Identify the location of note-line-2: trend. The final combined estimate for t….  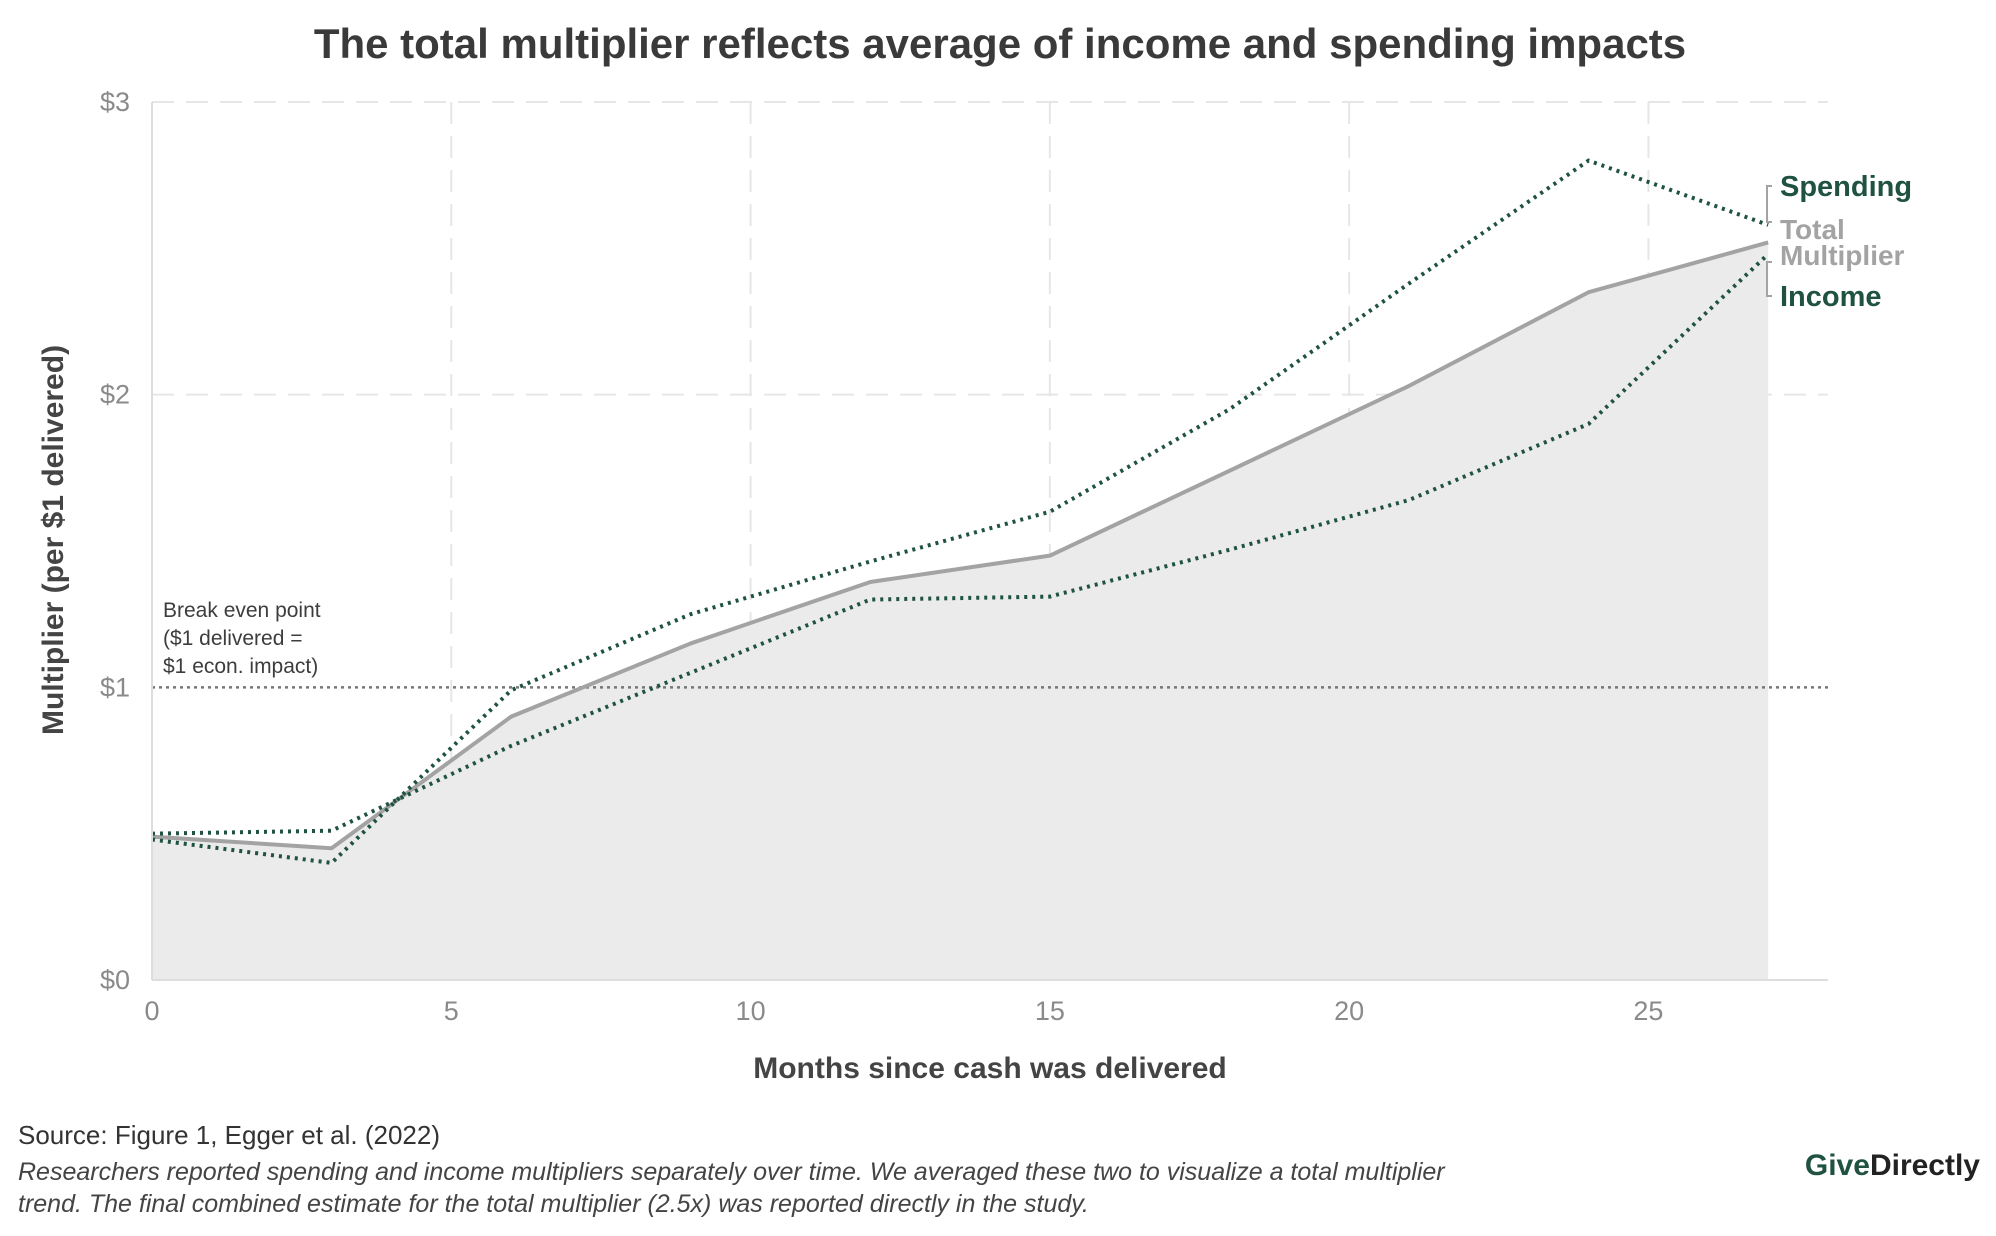
(553, 1204).